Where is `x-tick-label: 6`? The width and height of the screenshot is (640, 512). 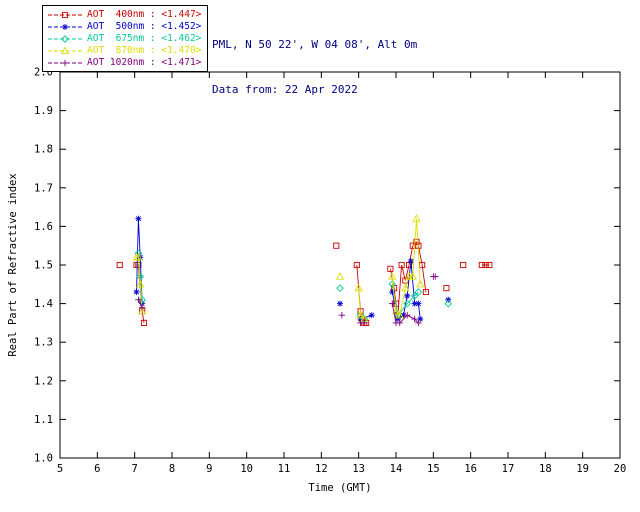 x-tick-label: 6 is located at coordinates (97, 469).